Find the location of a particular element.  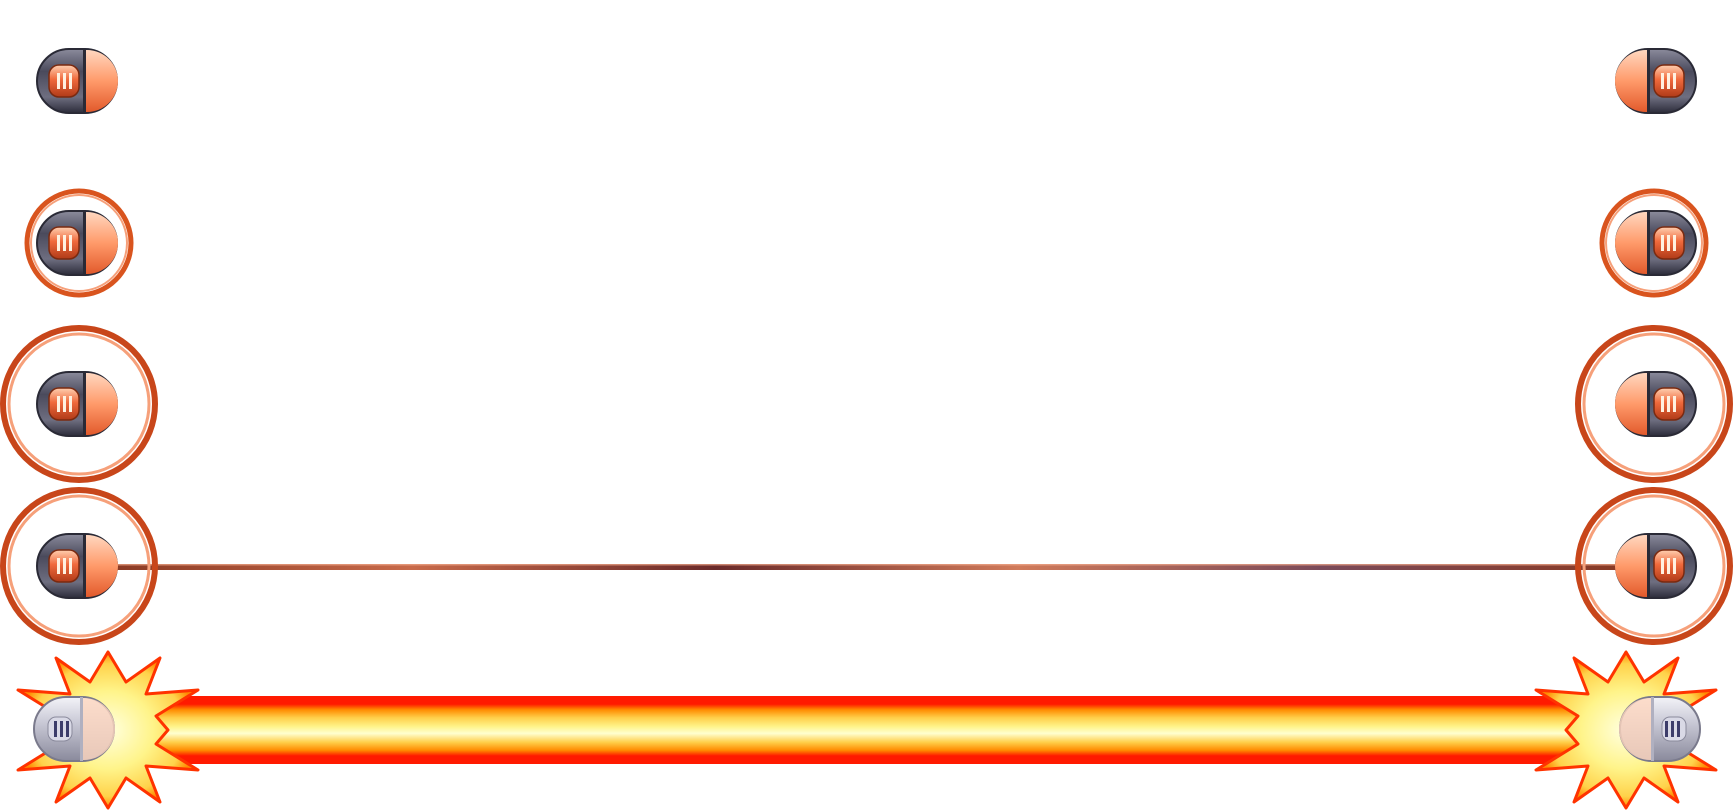

emitter-right-fire is located at coordinates (1659, 729).